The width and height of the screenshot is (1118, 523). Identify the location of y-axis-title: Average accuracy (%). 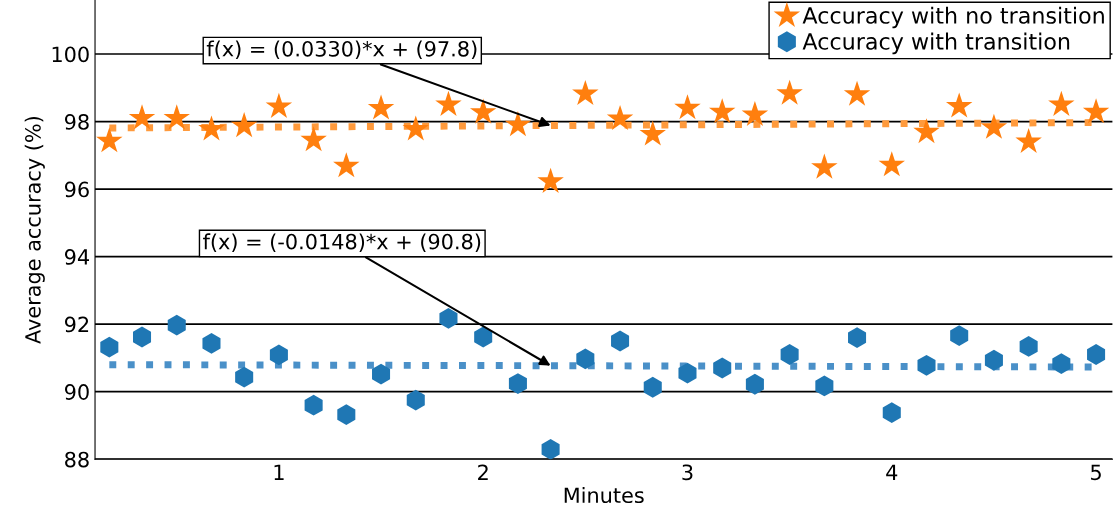
(34, 230).